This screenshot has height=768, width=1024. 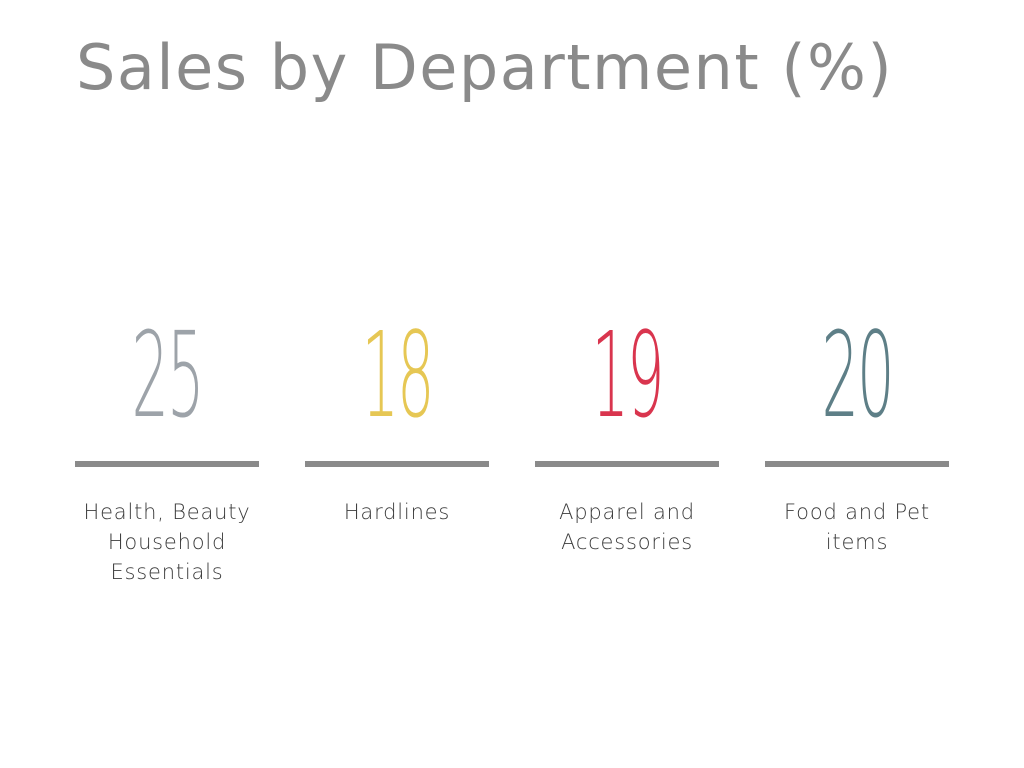 What do you see at coordinates (167, 542) in the screenshot?
I see `stat-label: Health, Beauty Household Essentials` at bounding box center [167, 542].